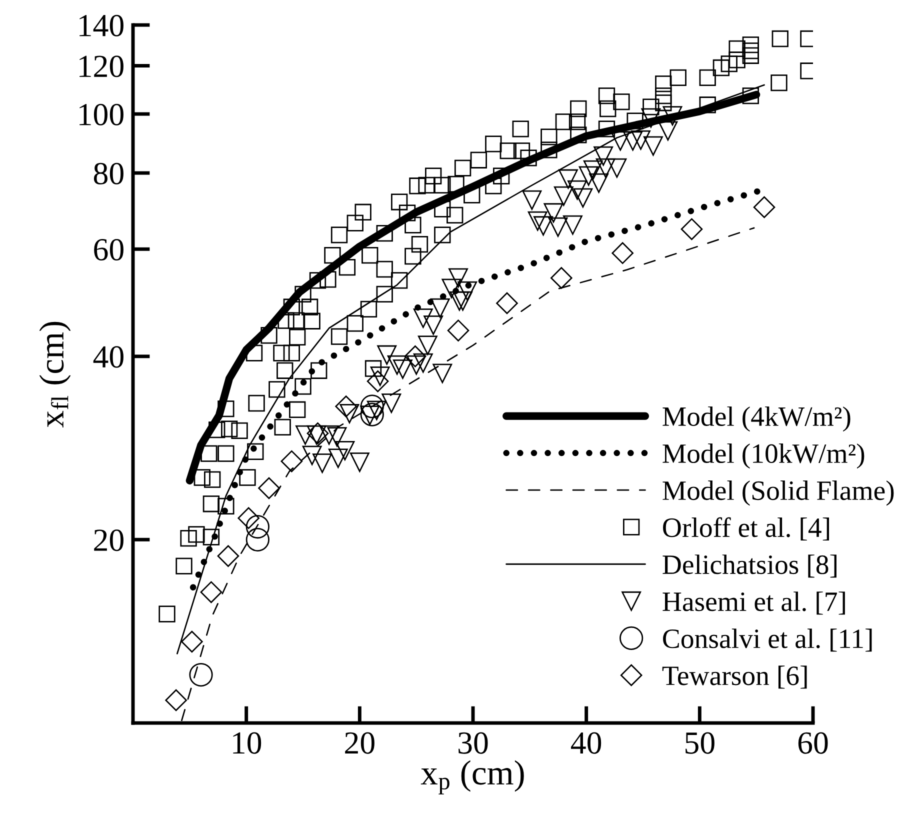 The height and width of the screenshot is (821, 906). I want to click on legend-label: Tewarson [6], so click(734, 677).